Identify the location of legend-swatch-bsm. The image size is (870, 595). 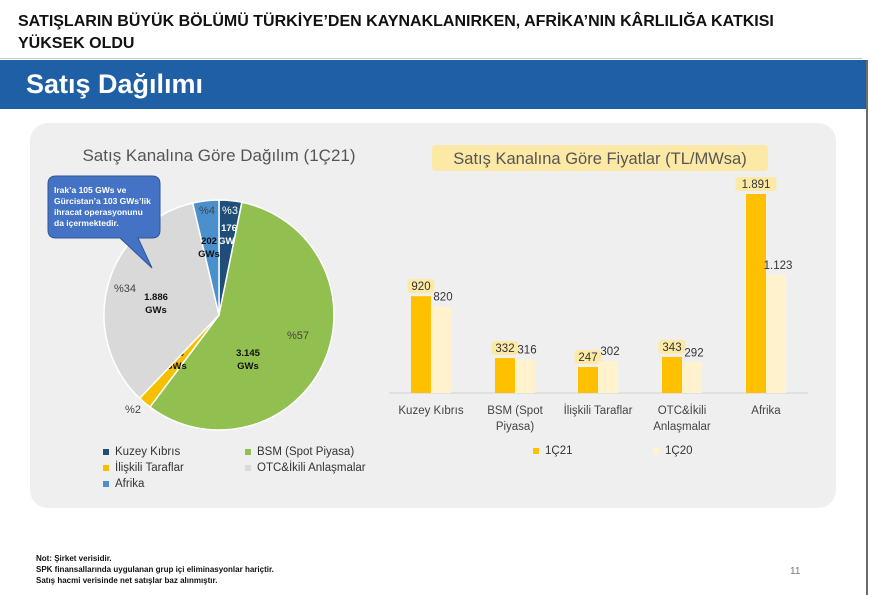
(248, 451).